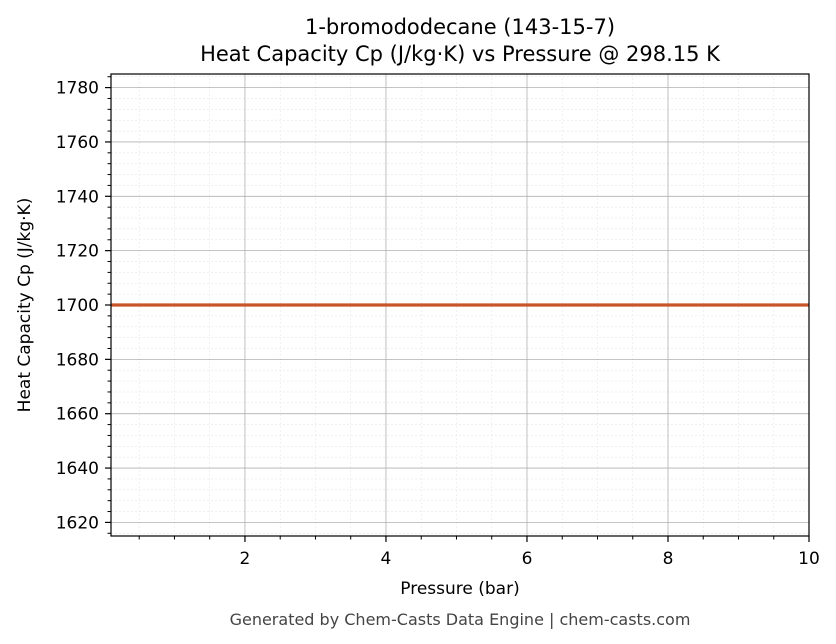  Describe the element at coordinates (460, 27) in the screenshot. I see `chart-title: 1-bromododecane (143-15-7)` at that location.